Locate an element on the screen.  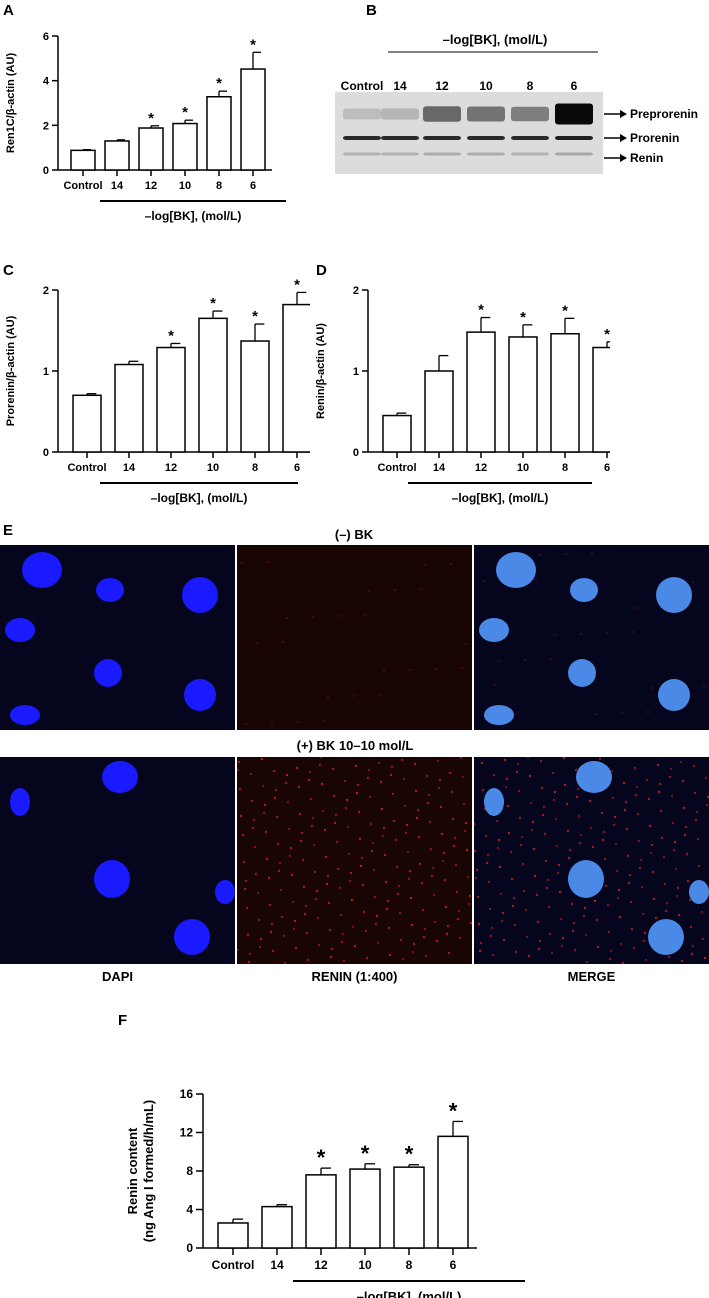
y-tick-label: 1 is located at coordinates (356, 372).